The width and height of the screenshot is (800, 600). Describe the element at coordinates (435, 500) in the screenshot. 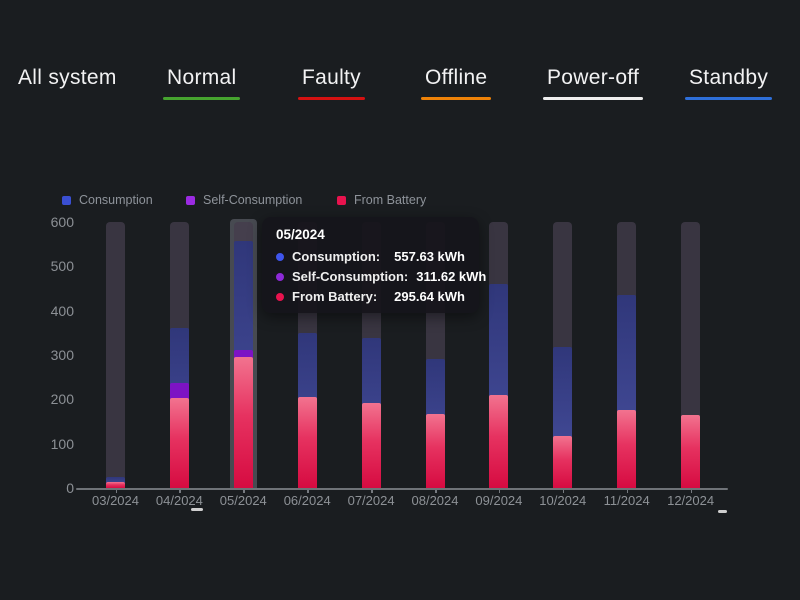

I see `x-axis-label: 08/2024` at that location.